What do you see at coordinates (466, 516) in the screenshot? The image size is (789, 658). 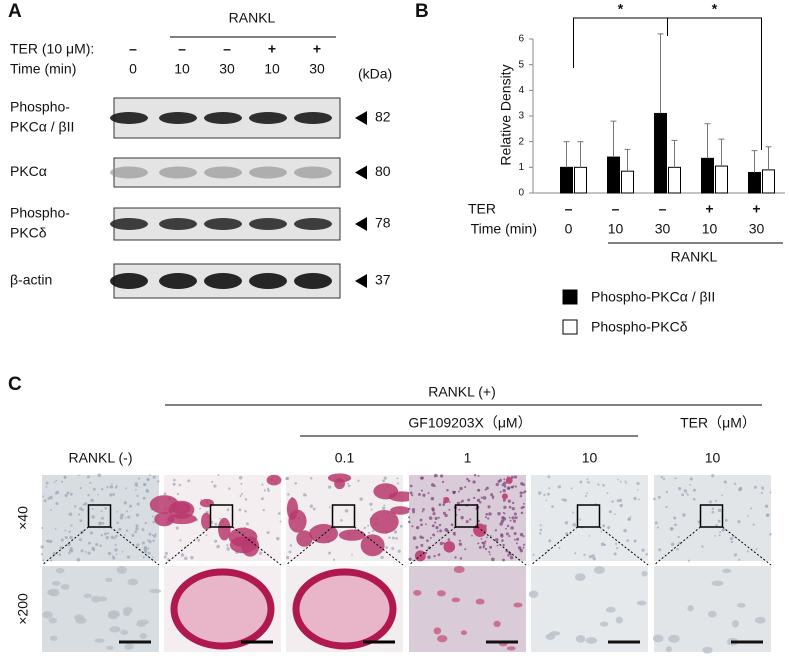 I see `zoom-box` at bounding box center [466, 516].